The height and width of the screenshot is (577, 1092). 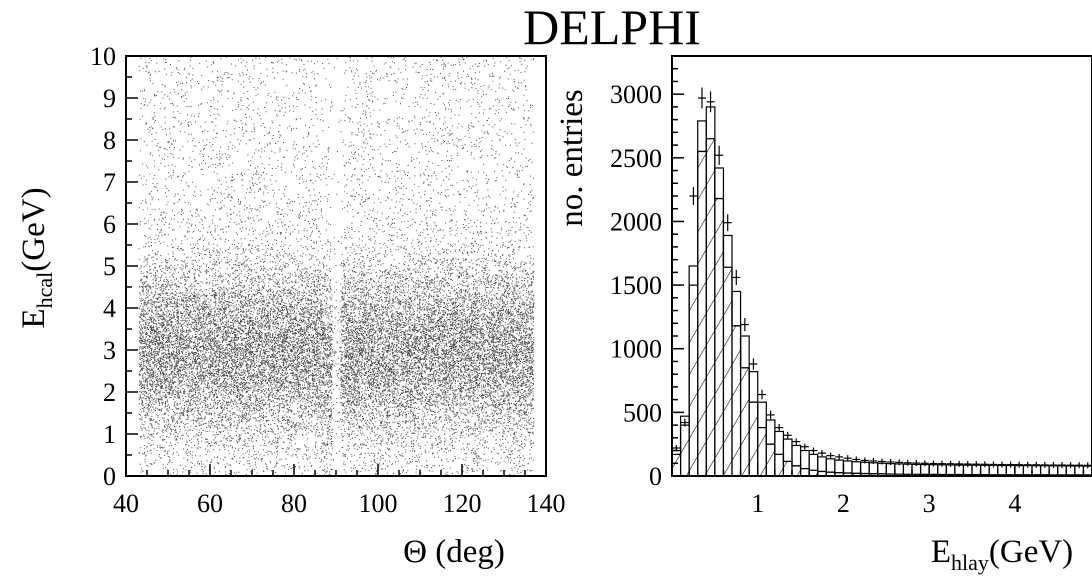 What do you see at coordinates (109, 392) in the screenshot?
I see `scatter-y-tick-label: 2` at bounding box center [109, 392].